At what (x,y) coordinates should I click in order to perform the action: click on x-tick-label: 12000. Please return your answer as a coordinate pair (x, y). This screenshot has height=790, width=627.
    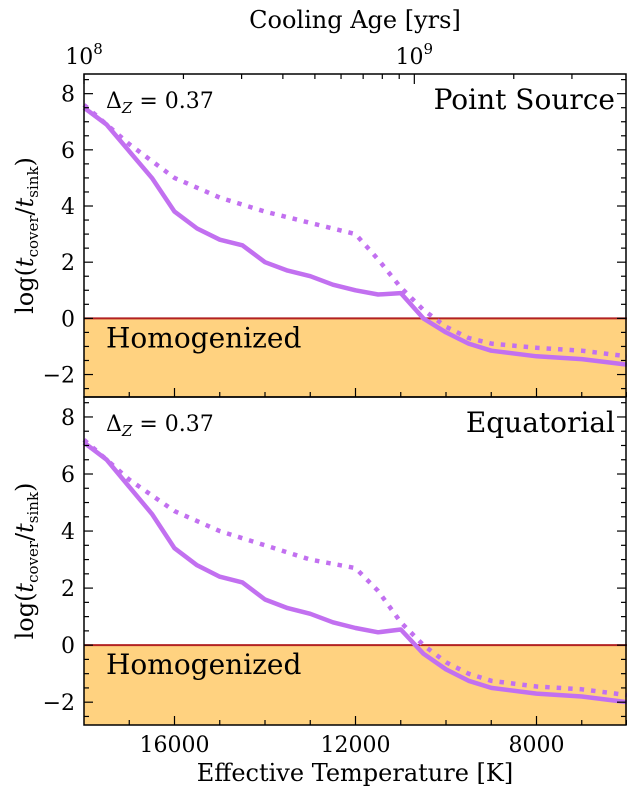
    Looking at the image, I should click on (356, 745).